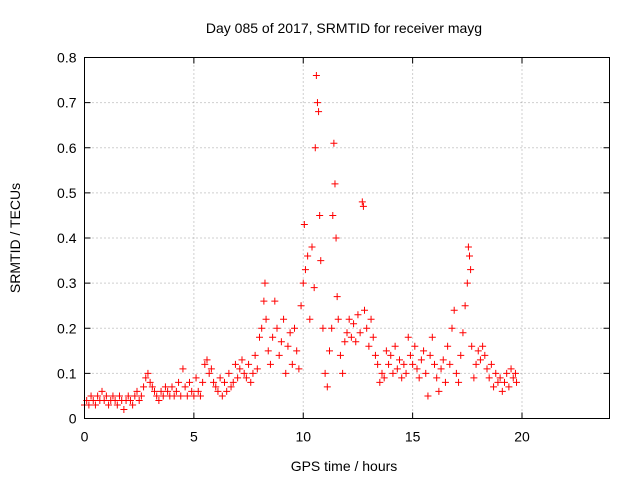 The image size is (640, 480). I want to click on x-tick-label: 15, so click(413, 437).